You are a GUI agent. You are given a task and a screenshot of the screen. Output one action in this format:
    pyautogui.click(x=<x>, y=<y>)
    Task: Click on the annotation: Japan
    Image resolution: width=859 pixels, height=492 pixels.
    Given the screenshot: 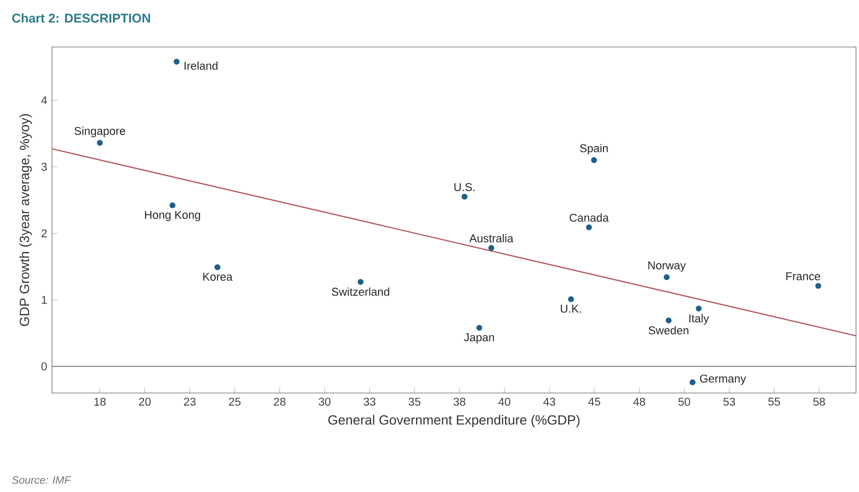 What is the action you would take?
    pyautogui.click(x=479, y=338)
    